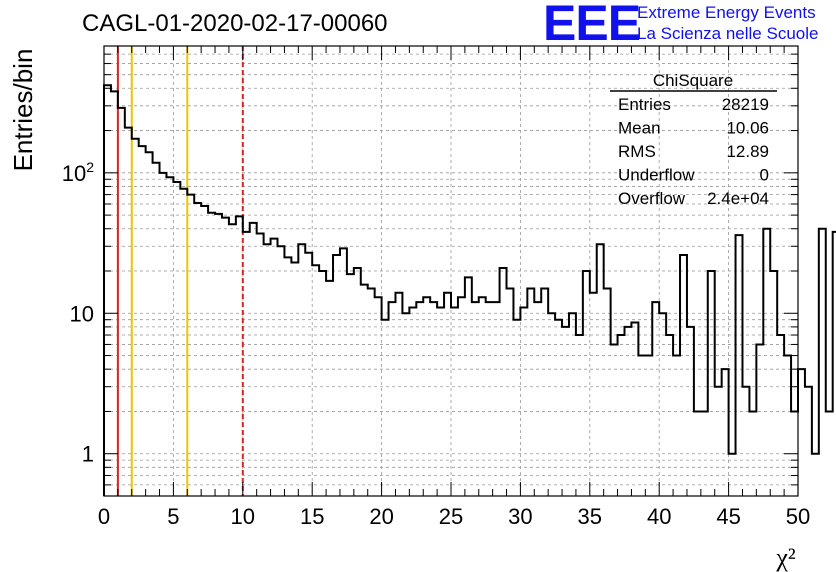  I want to click on x-tick-label: 30, so click(520, 516).